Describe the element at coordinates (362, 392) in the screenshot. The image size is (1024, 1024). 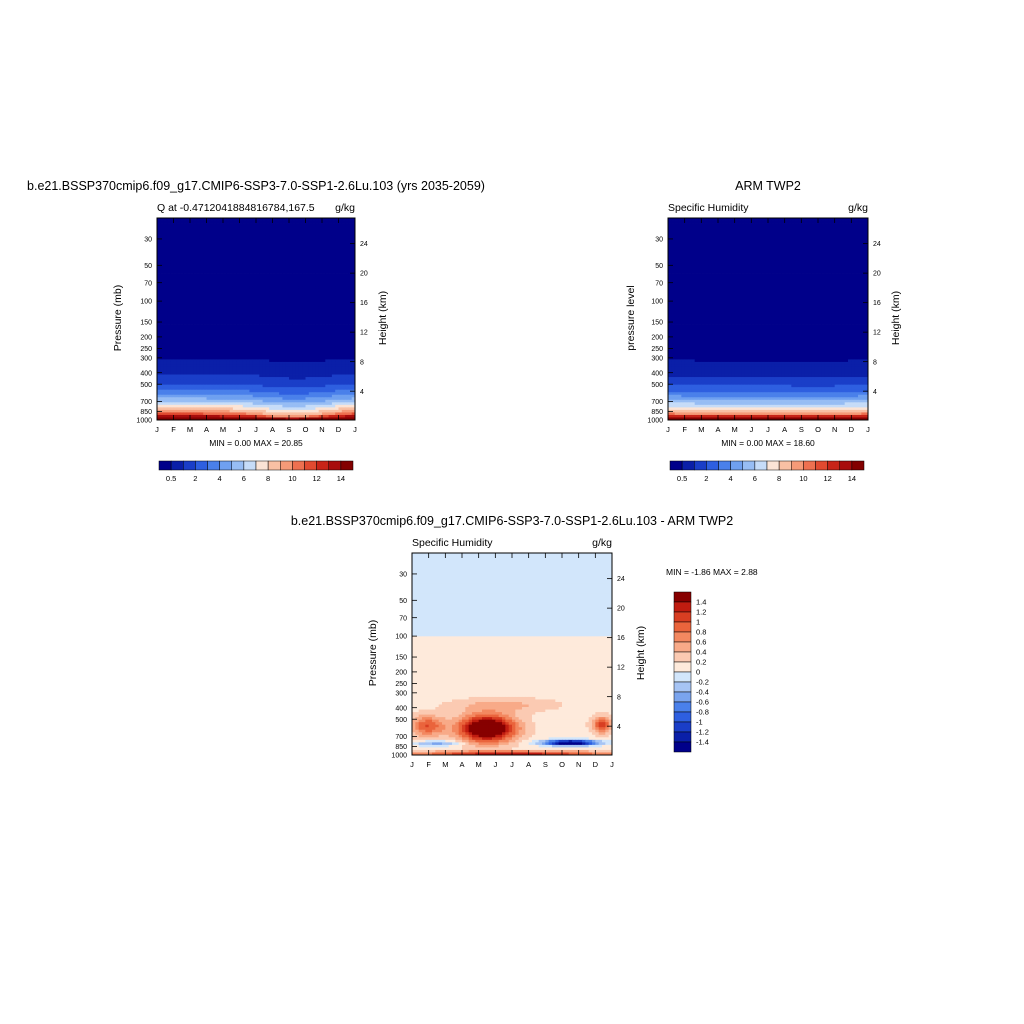
I see `right-tick-label: 4` at that location.